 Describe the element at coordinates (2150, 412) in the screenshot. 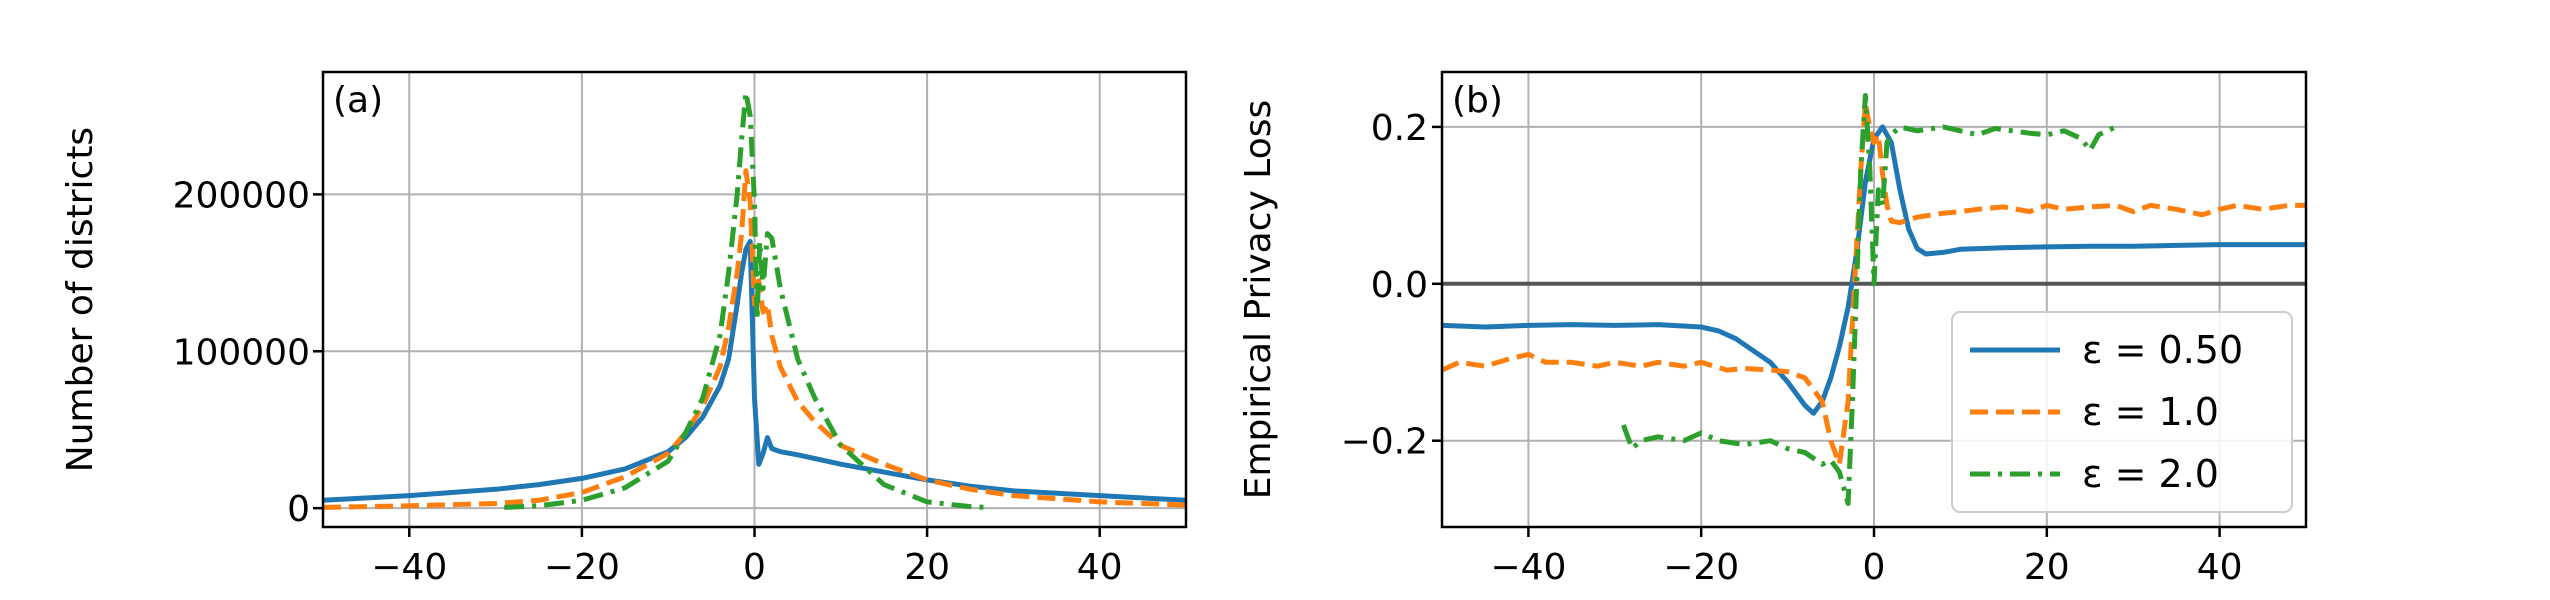

I see `legend-label: ε = 1.0` at that location.